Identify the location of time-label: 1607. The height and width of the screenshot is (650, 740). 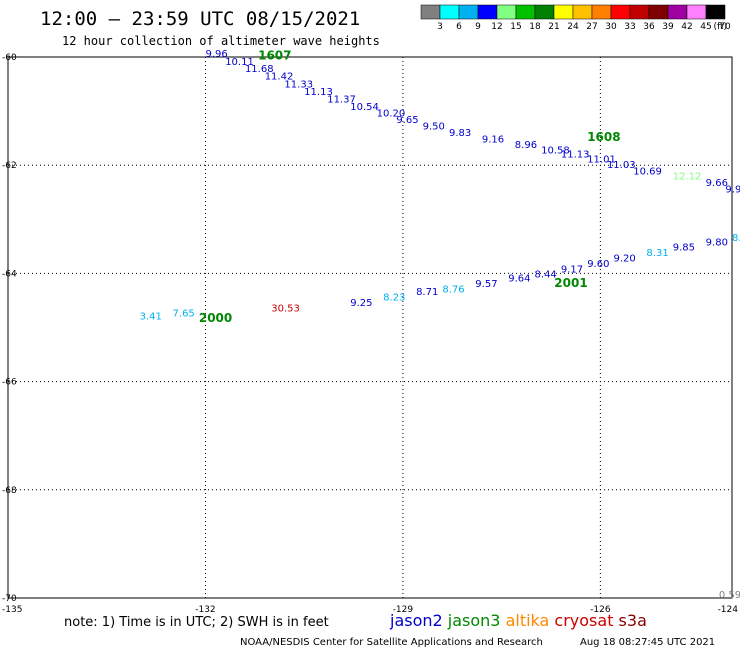
(274, 56).